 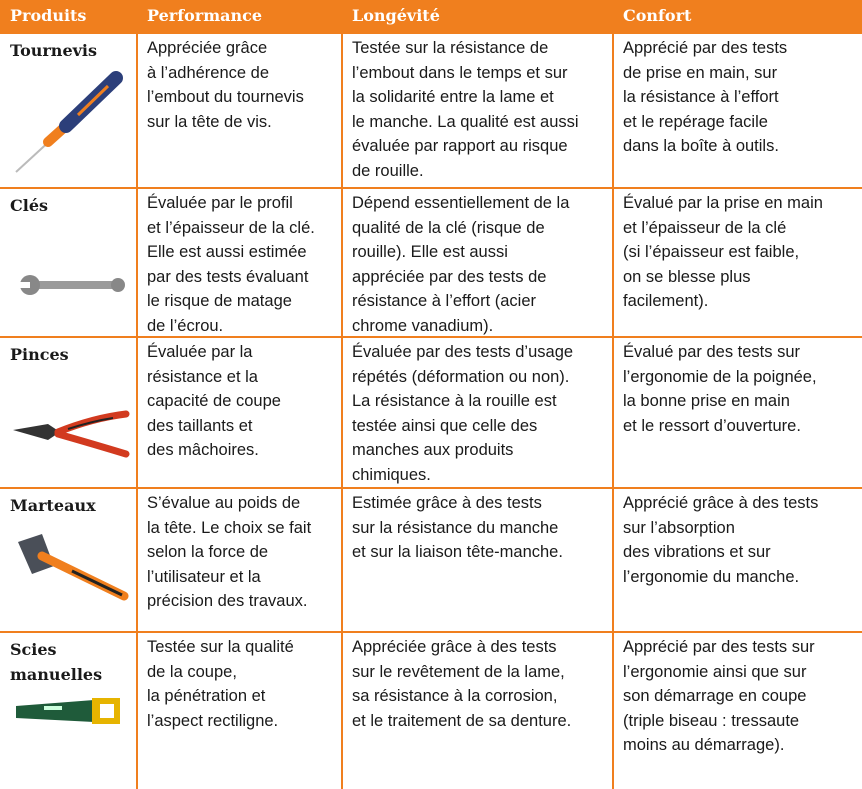 I want to click on text-line: Apprécié par des tests, so click(x=705, y=48).